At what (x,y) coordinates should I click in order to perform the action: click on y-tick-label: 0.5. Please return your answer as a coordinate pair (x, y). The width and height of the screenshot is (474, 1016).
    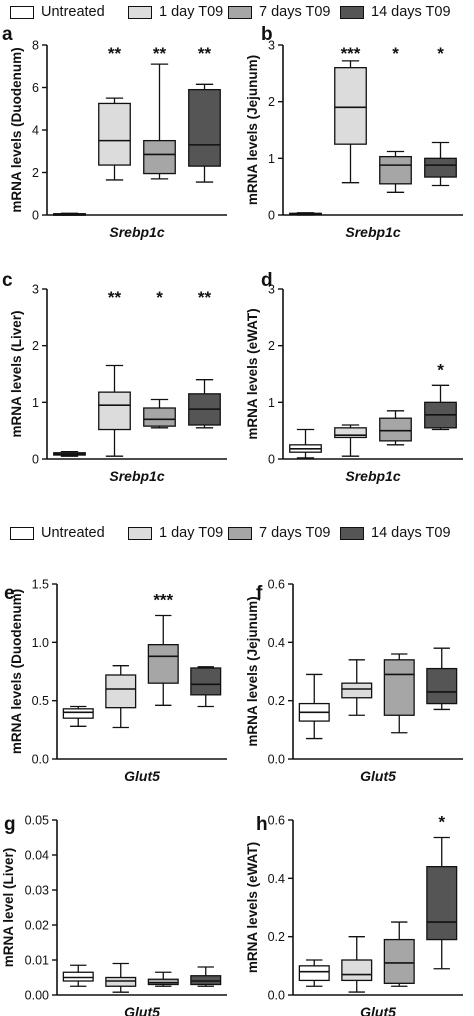
    Looking at the image, I should click on (40, 701).